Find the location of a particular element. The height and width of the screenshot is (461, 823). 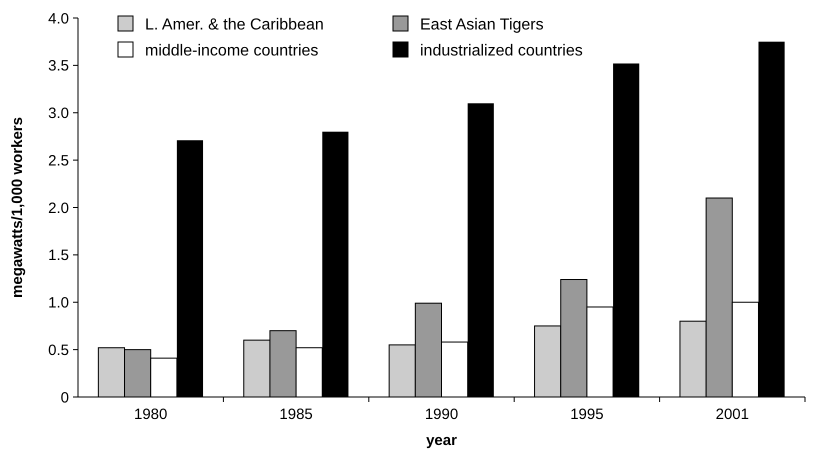

y-tick-label: 1.0 is located at coordinates (58, 303).